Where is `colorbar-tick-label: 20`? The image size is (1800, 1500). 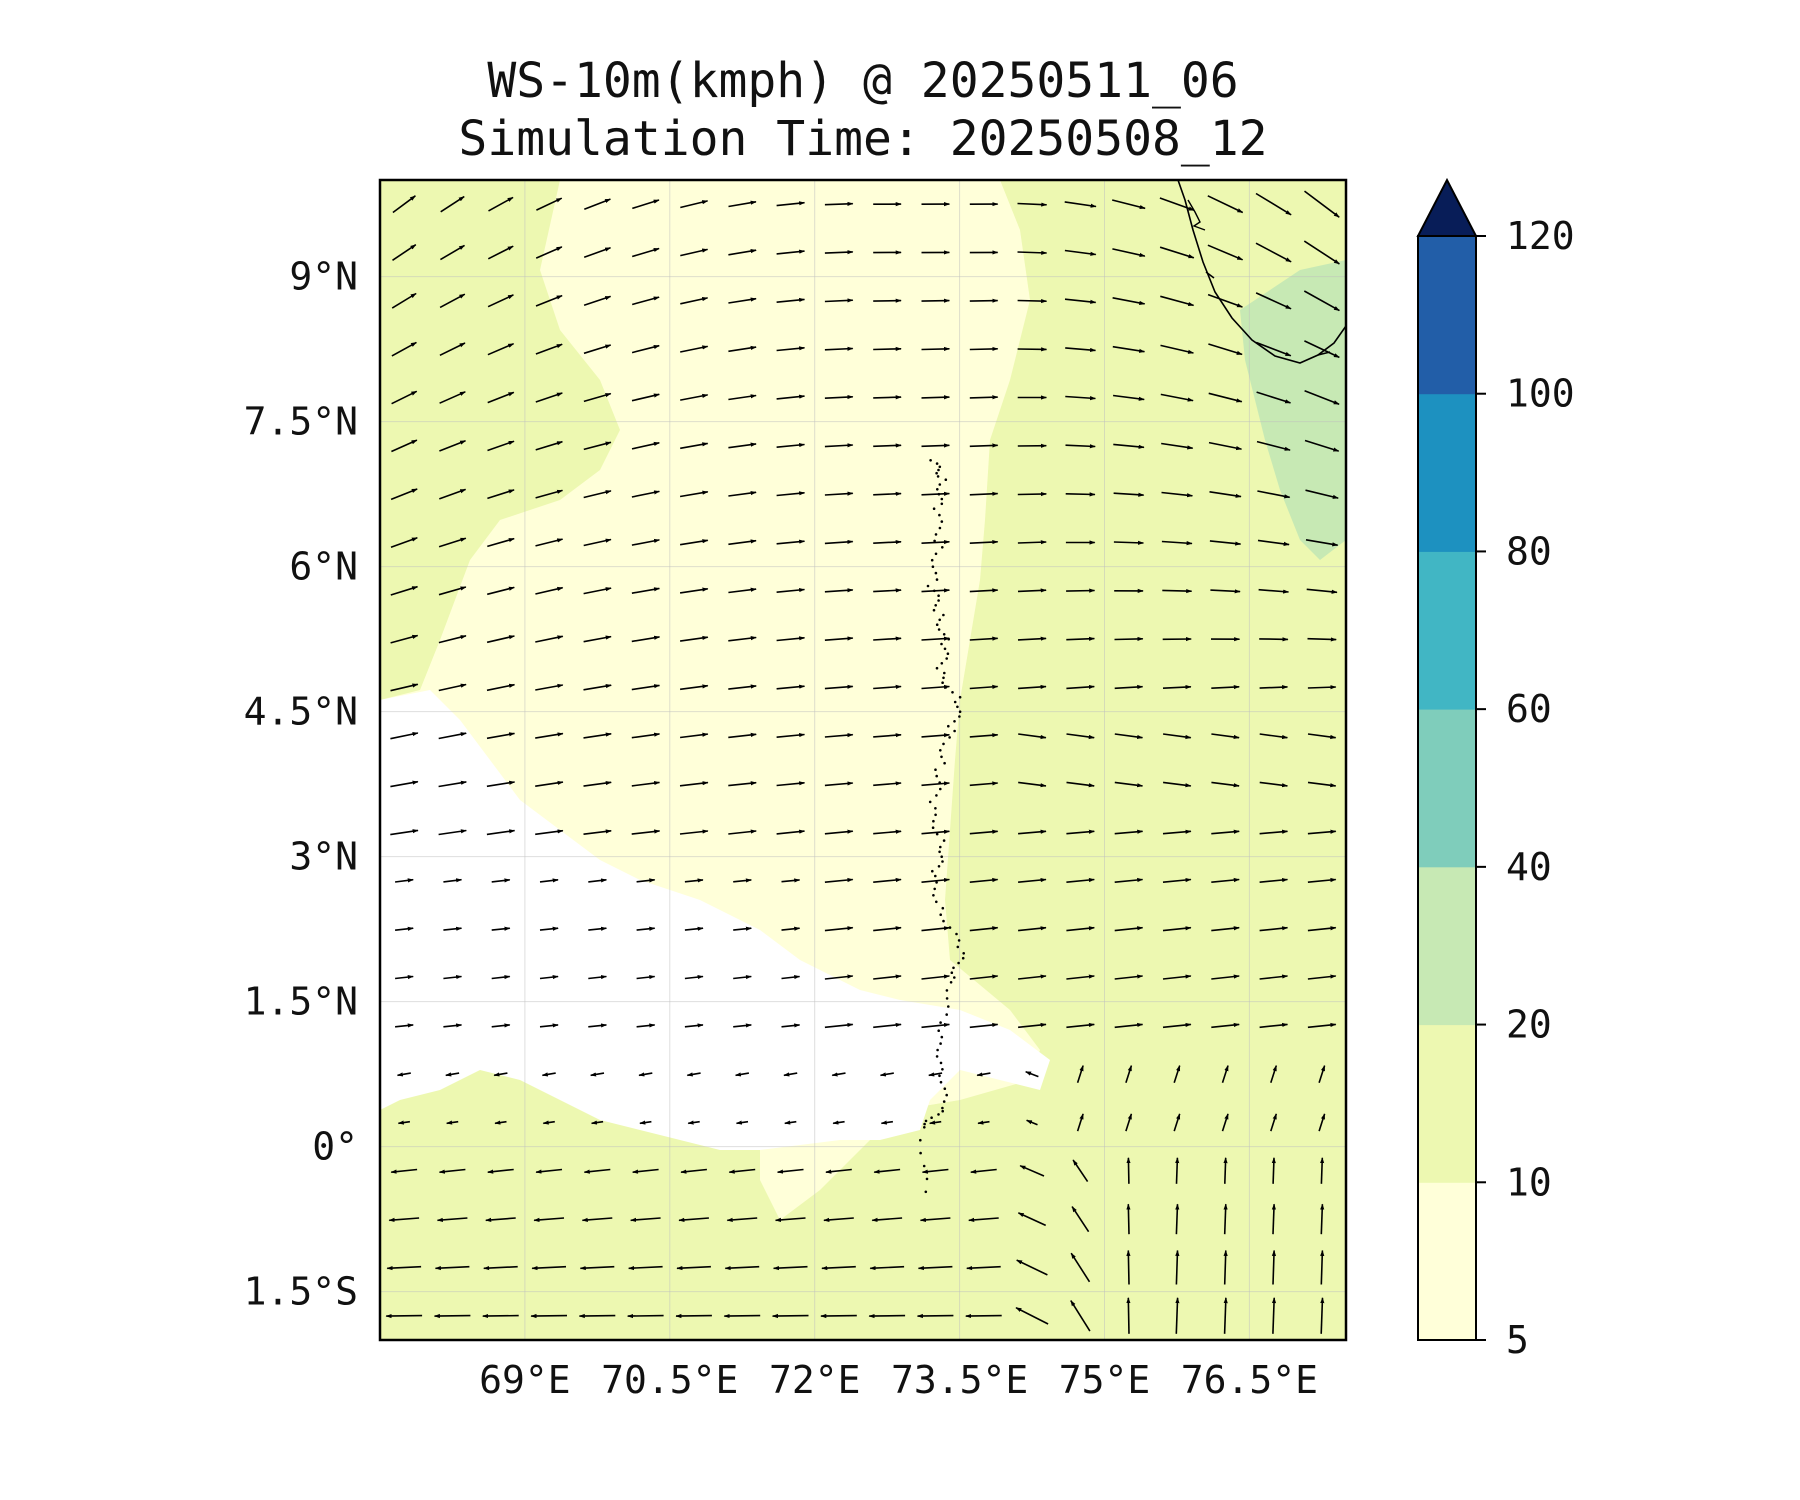 colorbar-tick-label: 20 is located at coordinates (1529, 1025).